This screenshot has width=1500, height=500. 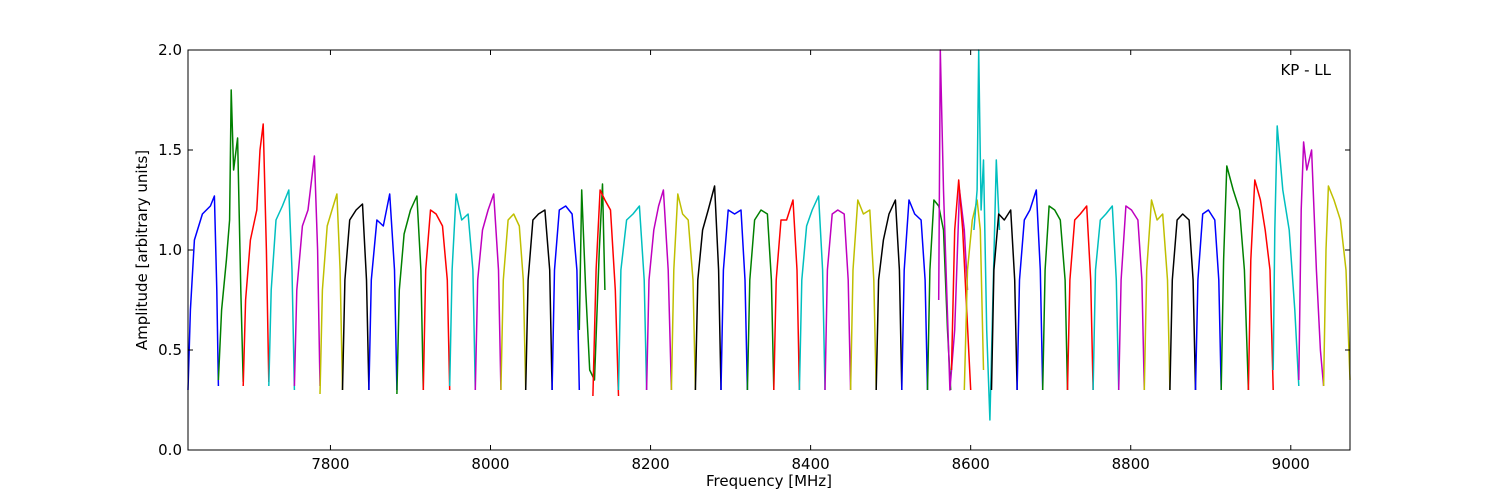 What do you see at coordinates (1291, 464) in the screenshot?
I see `x-tick-label: 9000` at bounding box center [1291, 464].